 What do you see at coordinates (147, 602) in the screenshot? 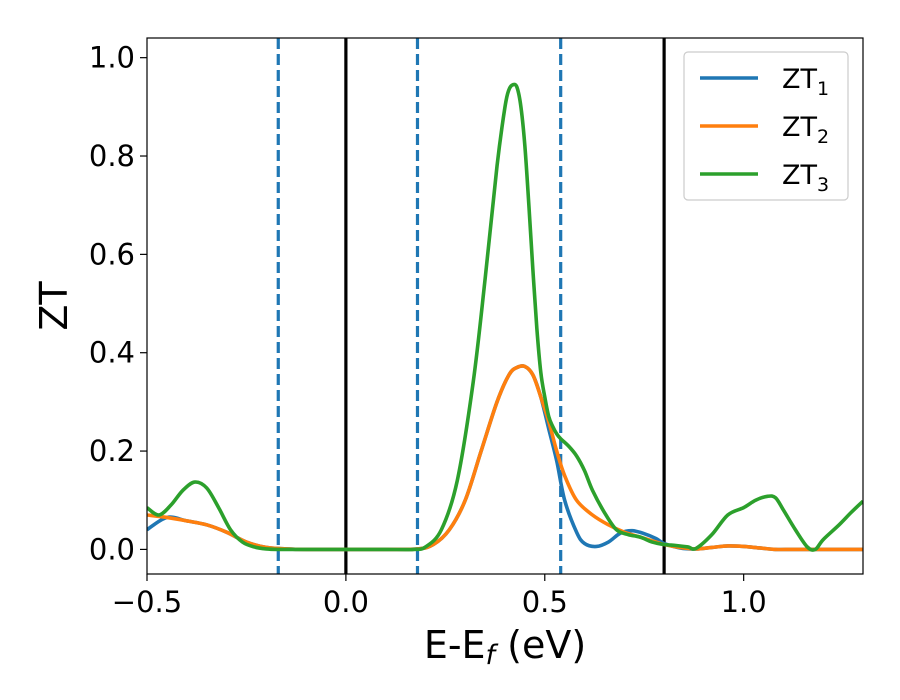
I see `x-tick-label: −0.5` at bounding box center [147, 602].